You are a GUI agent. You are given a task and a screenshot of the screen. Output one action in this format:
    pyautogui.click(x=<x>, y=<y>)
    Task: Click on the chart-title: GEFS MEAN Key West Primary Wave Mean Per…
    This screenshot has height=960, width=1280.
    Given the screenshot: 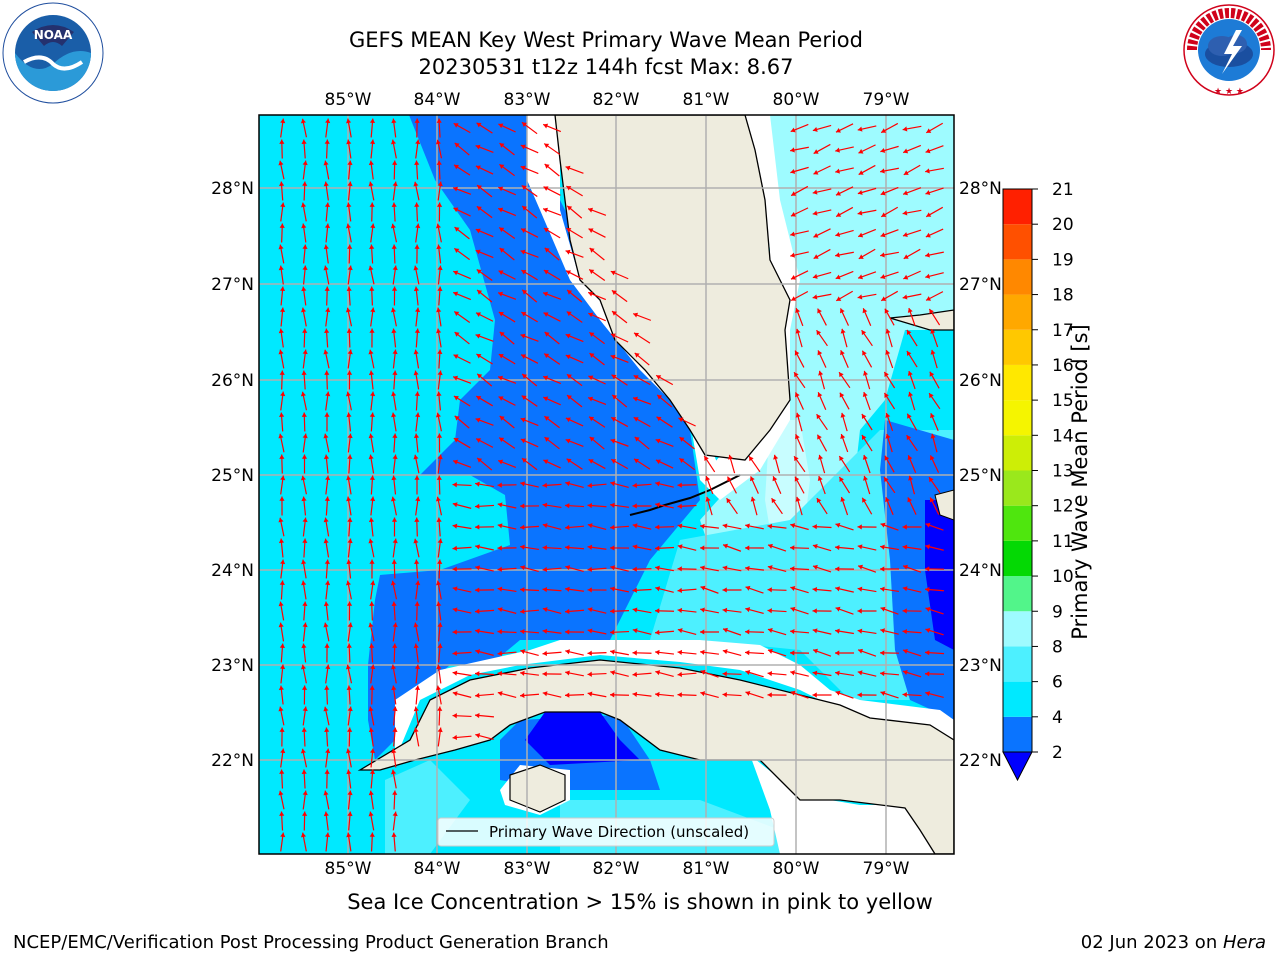 What is the action you would take?
    pyautogui.click(x=606, y=40)
    